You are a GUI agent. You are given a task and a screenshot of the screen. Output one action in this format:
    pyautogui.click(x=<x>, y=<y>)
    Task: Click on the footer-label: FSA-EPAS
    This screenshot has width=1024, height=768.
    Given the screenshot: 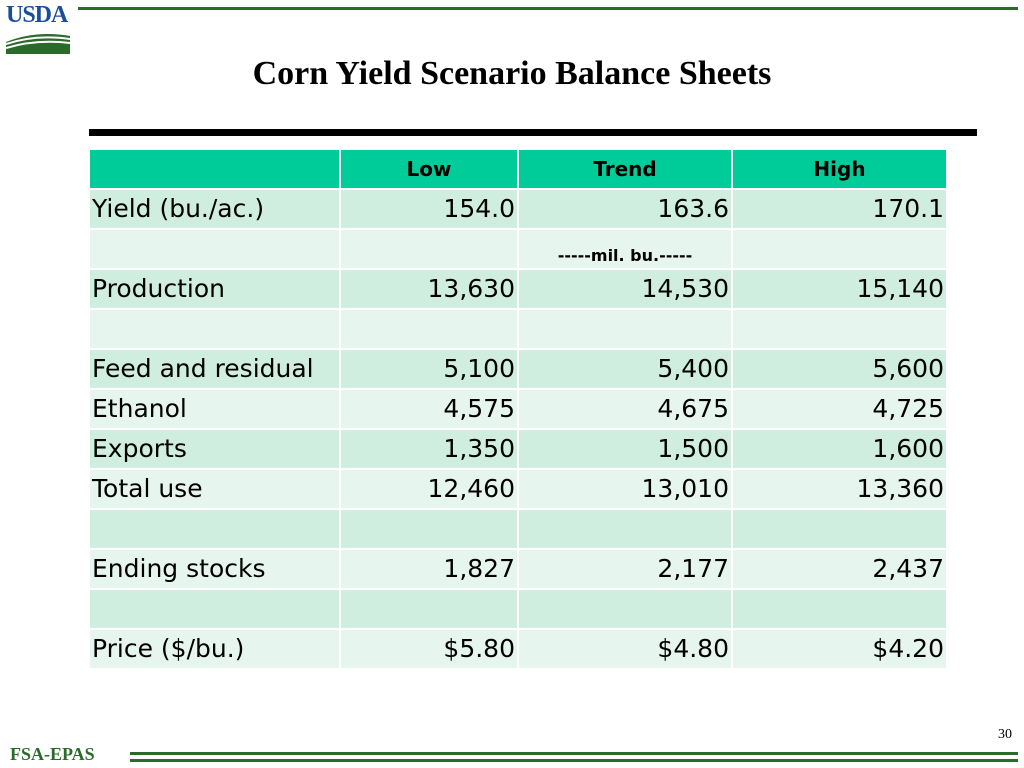 What is the action you would take?
    pyautogui.click(x=52, y=754)
    